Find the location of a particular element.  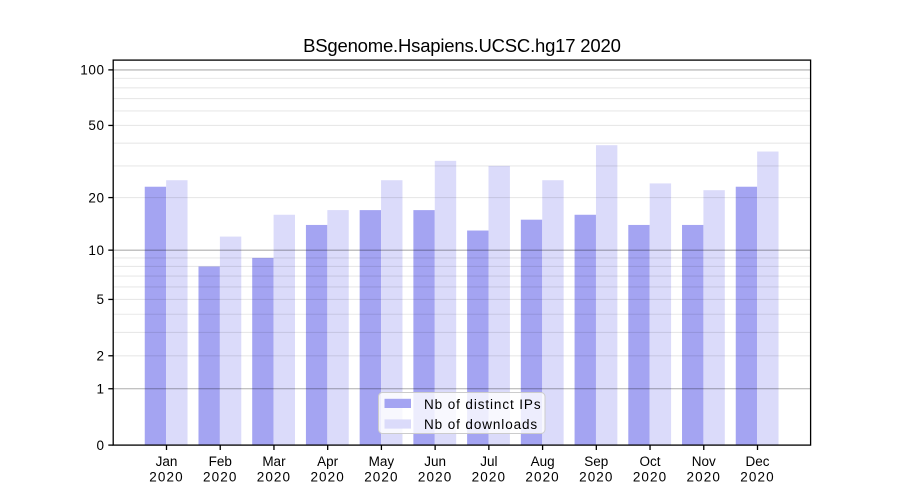

svg-text: May is located at coordinates (382, 461).